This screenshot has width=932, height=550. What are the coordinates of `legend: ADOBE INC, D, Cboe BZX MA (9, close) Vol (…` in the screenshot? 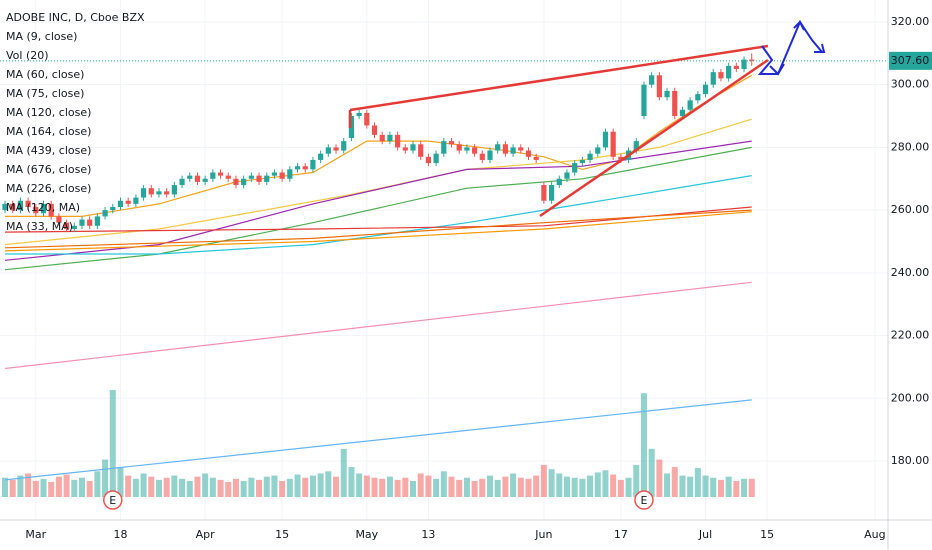 It's located at (75, 122).